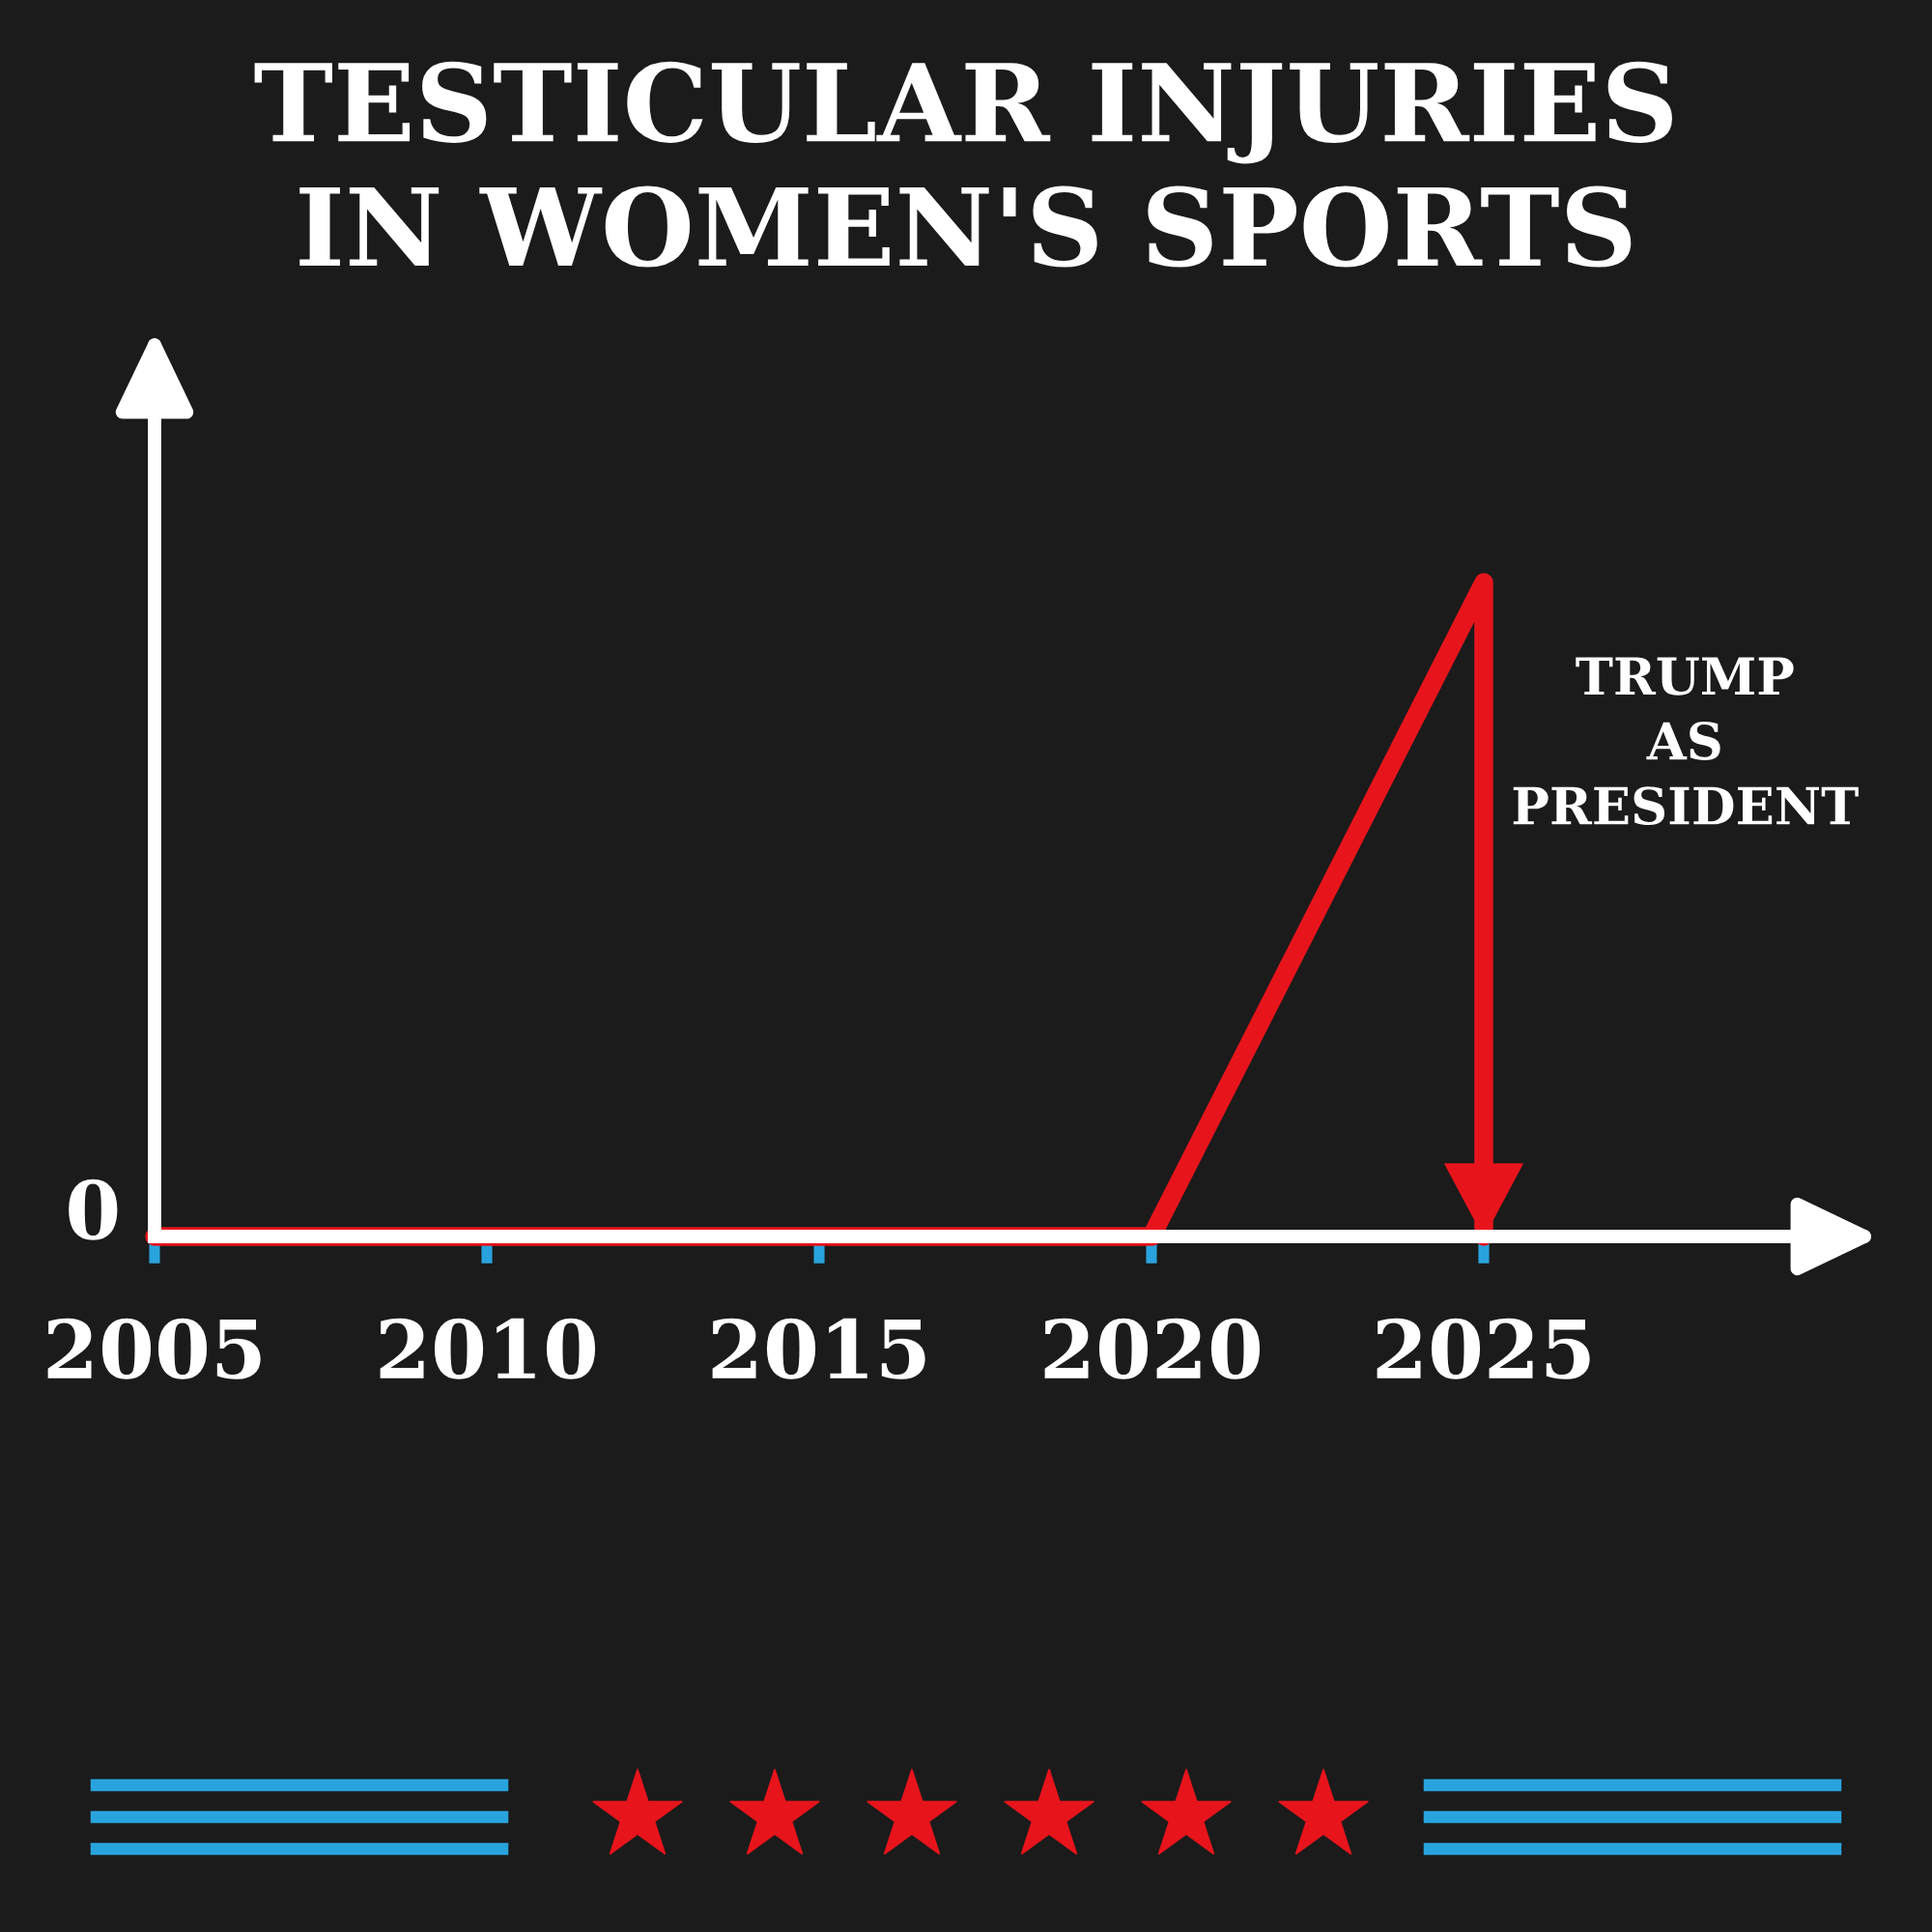  Describe the element at coordinates (488, 1348) in the screenshot. I see `x-tick-label: 2010` at that location.